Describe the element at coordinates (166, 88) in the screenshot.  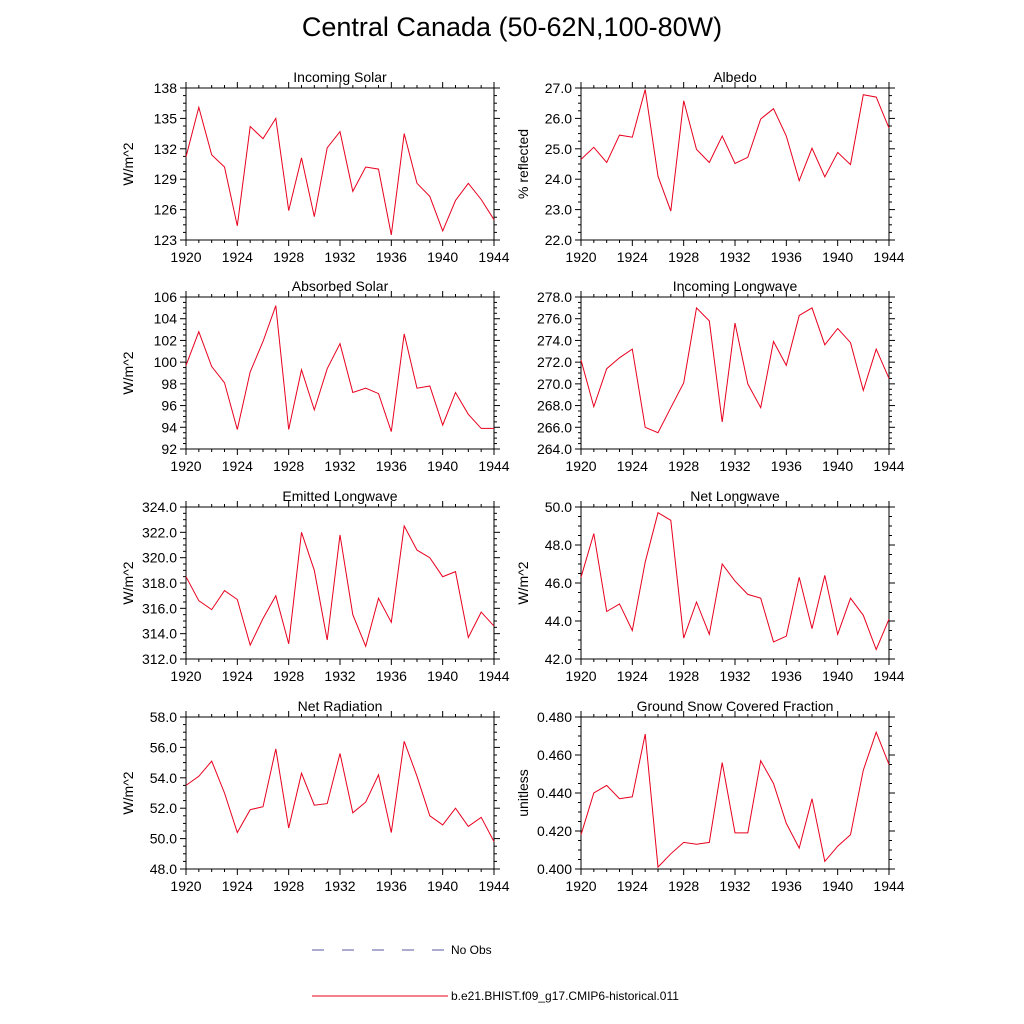
I see `y-tick-label: 138` at that location.